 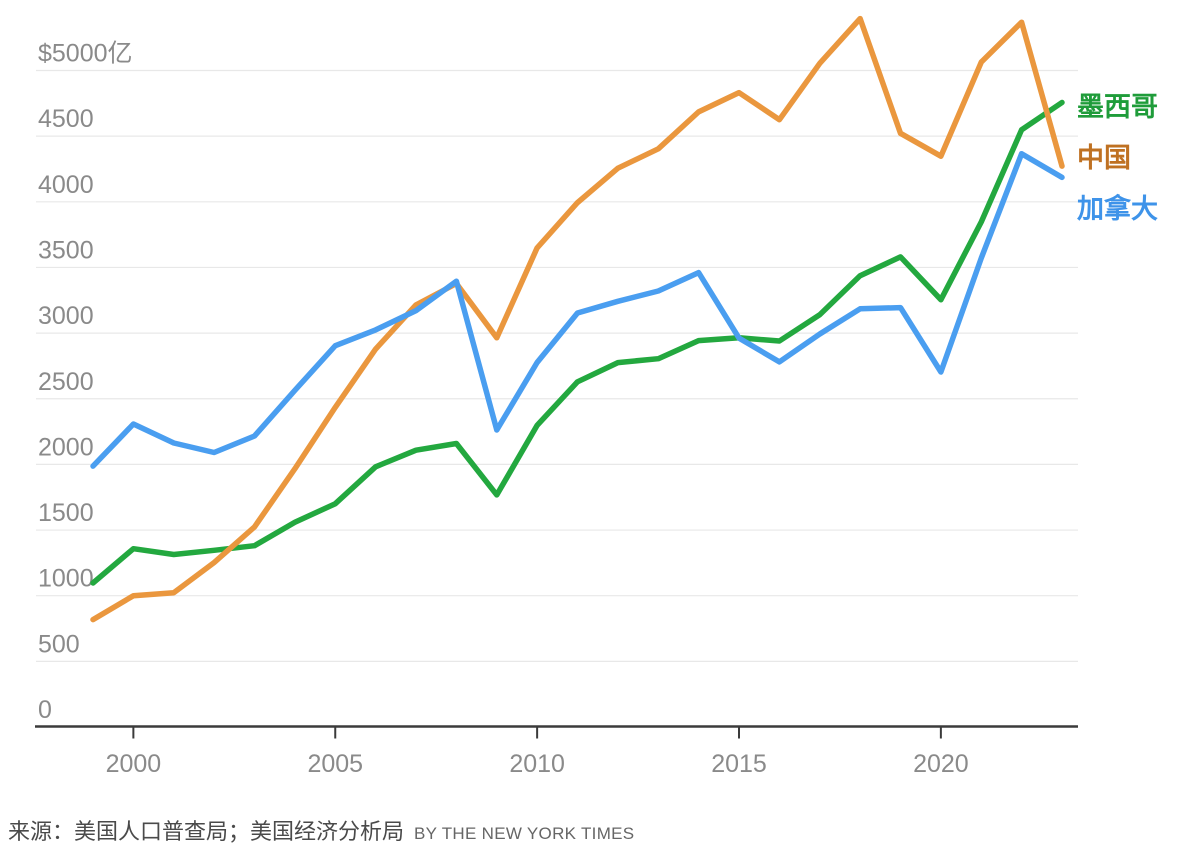 What do you see at coordinates (1117, 107) in the screenshot?
I see `legend-mexico: 墨西哥` at bounding box center [1117, 107].